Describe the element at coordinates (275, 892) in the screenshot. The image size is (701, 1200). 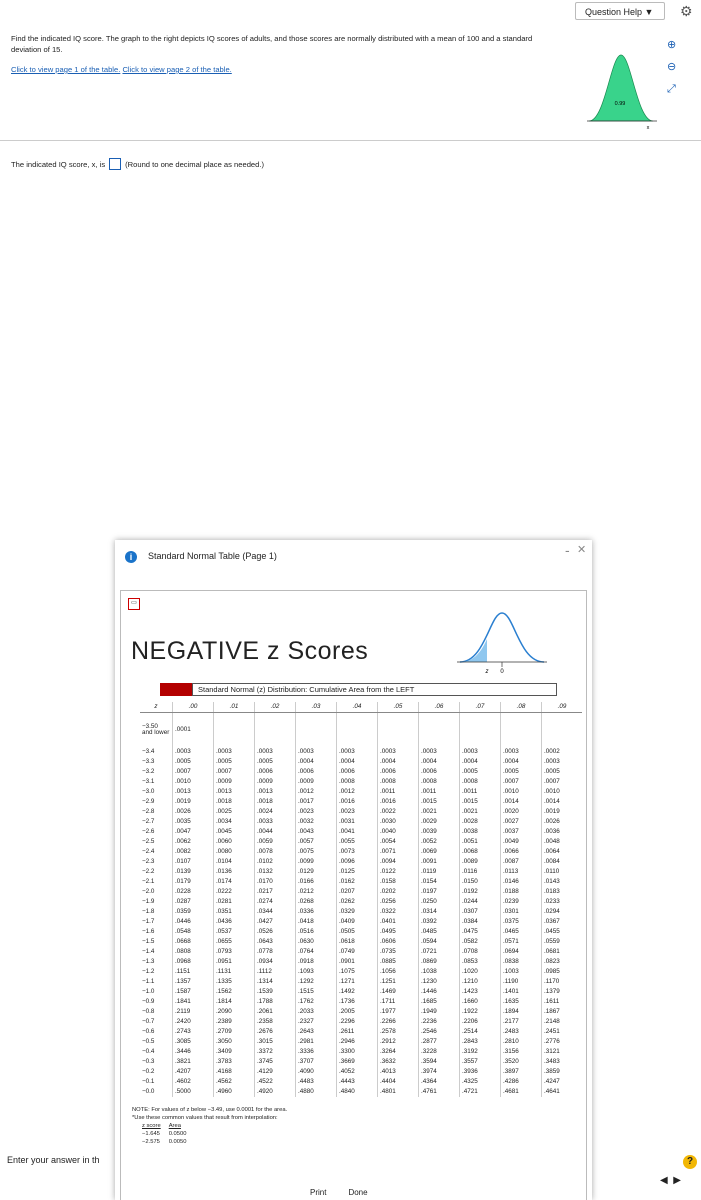
I see `cell: .0217` at that location.